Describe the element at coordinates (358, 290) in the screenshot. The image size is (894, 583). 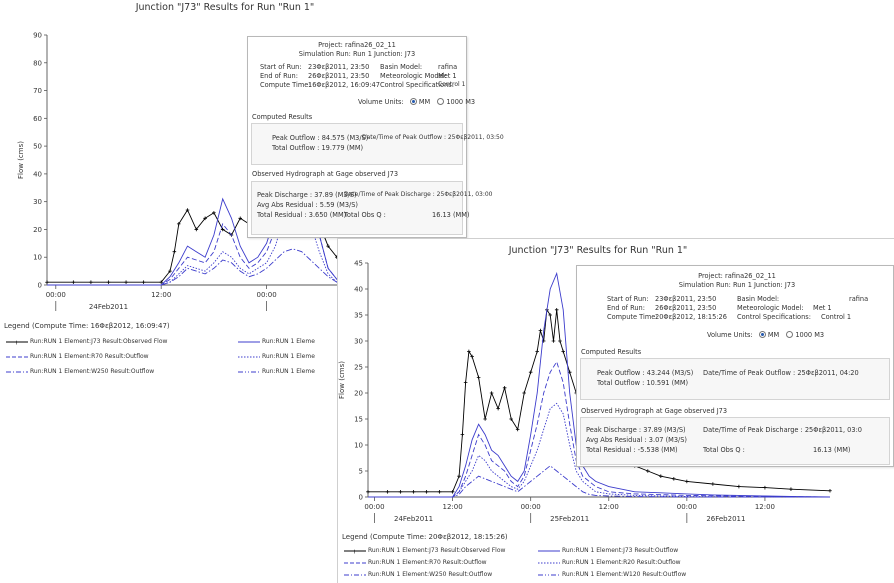
I see `y-tick-label: 40` at that location.